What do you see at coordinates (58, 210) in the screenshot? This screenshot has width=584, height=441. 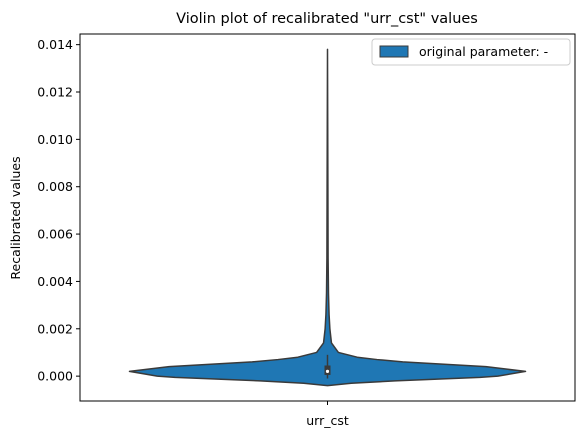 I see `y-axis-ticks: 0.000 0.002 0.004 0.006 0.008 0.010 0.012 0.014` at bounding box center [58, 210].